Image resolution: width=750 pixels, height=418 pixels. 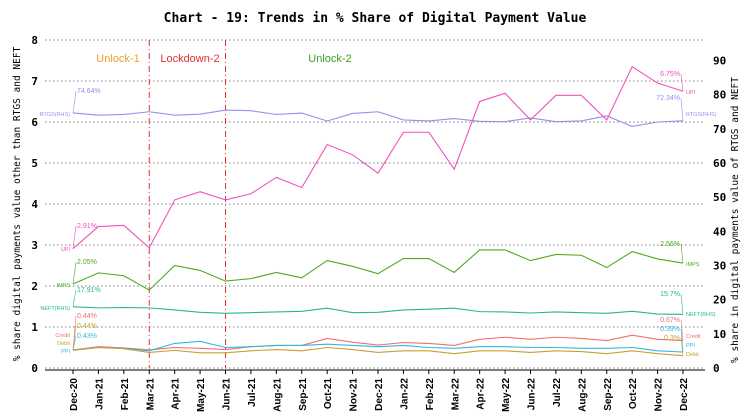 I want to click on start-value-label: 0.43%, so click(x=87, y=336).